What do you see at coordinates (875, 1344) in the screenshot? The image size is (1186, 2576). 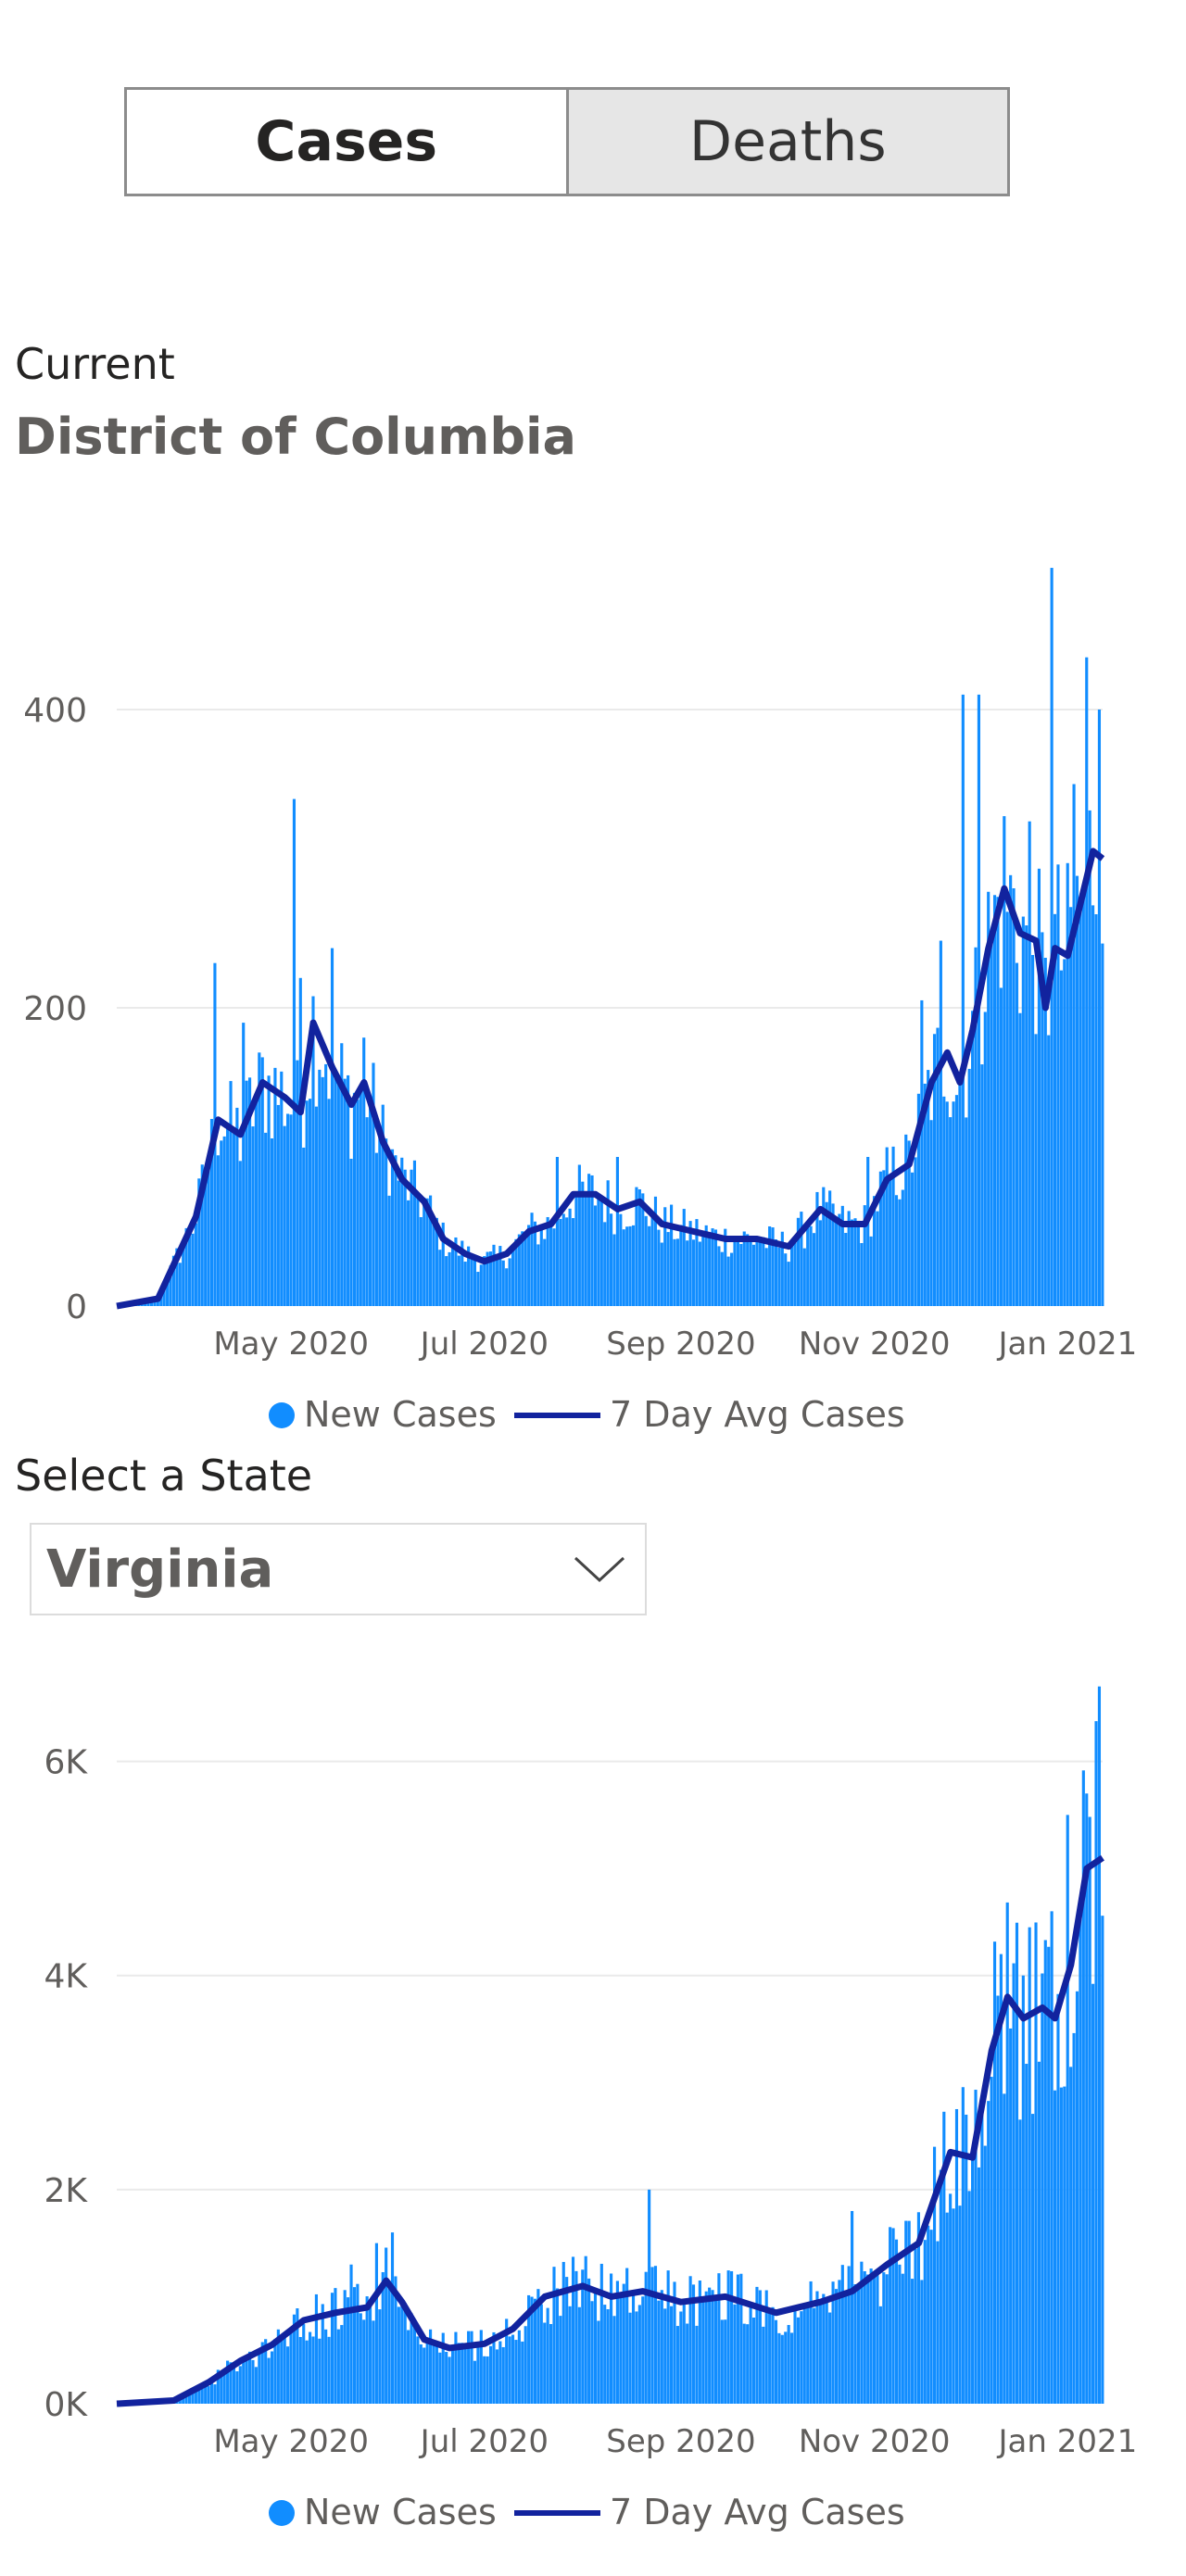 I see `x-tick-label: Nov 2020` at bounding box center [875, 1344].